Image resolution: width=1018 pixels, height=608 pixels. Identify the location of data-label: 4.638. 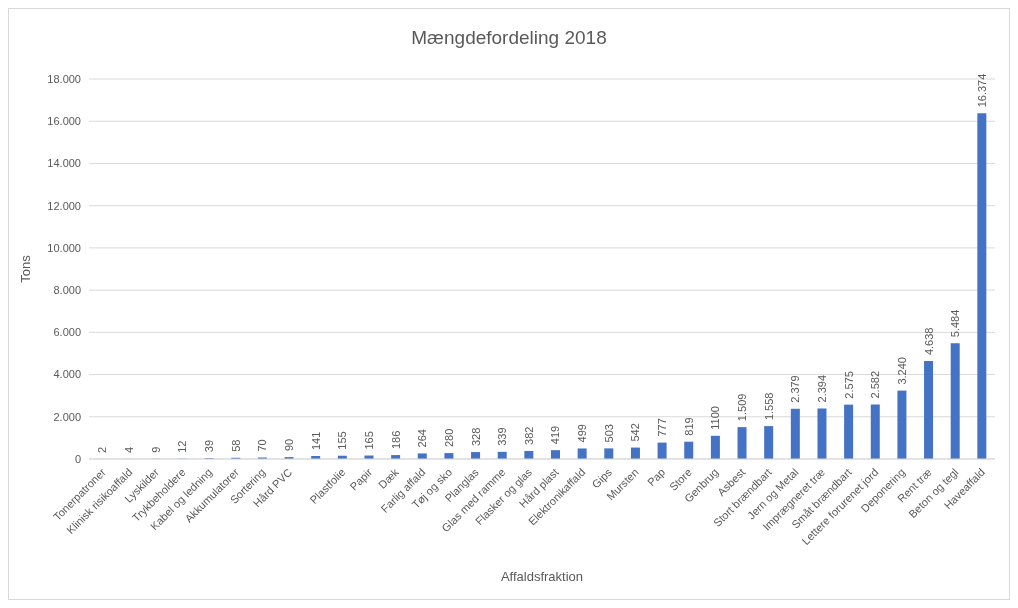
(928, 341).